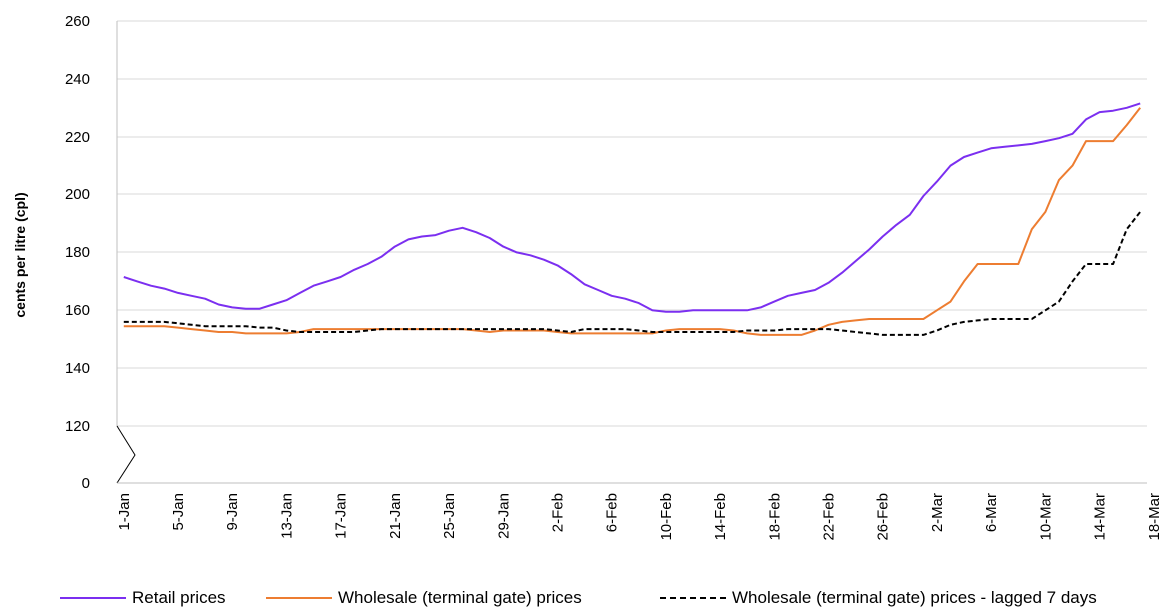 The image size is (1163, 612). I want to click on x-tick-label: 2-Mar, so click(937, 512).